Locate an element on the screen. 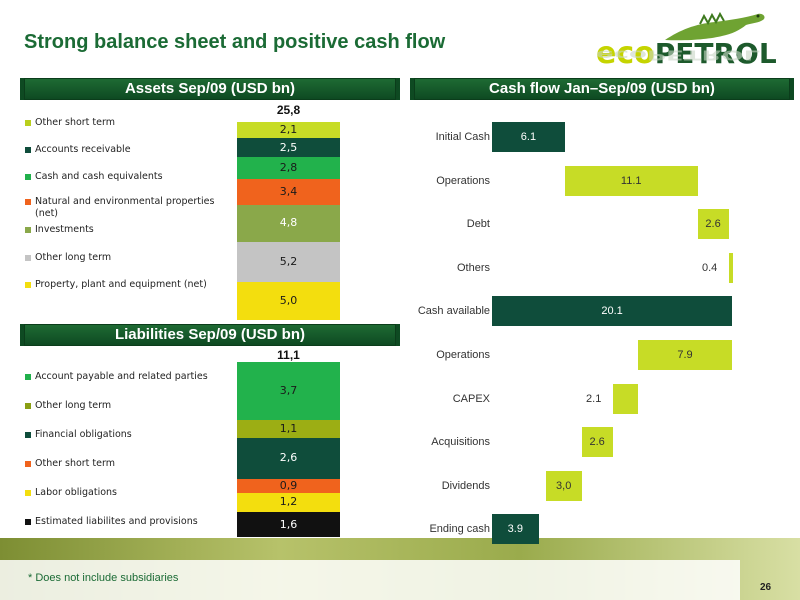  assets-segment: 2,8 is located at coordinates (288, 168).